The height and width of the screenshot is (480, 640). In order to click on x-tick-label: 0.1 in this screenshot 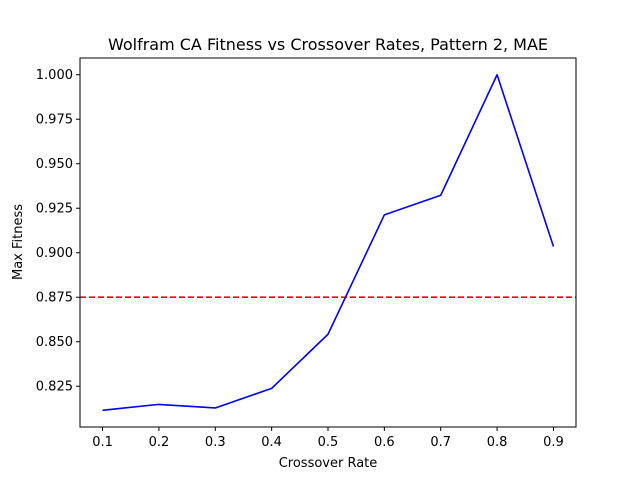, I will do `click(102, 442)`.